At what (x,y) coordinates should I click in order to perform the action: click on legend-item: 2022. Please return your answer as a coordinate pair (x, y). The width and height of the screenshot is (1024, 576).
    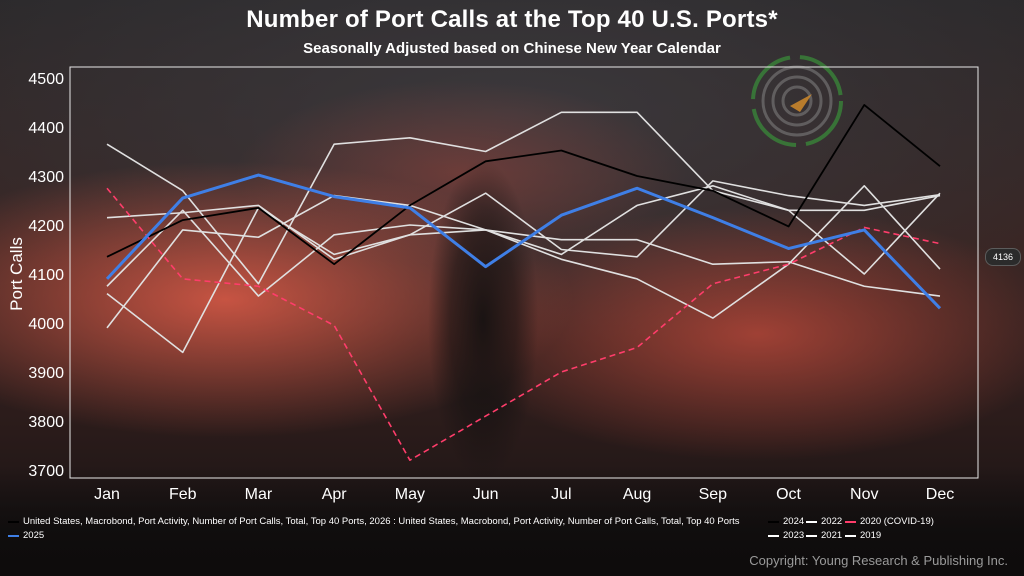
    Looking at the image, I should click on (824, 521).